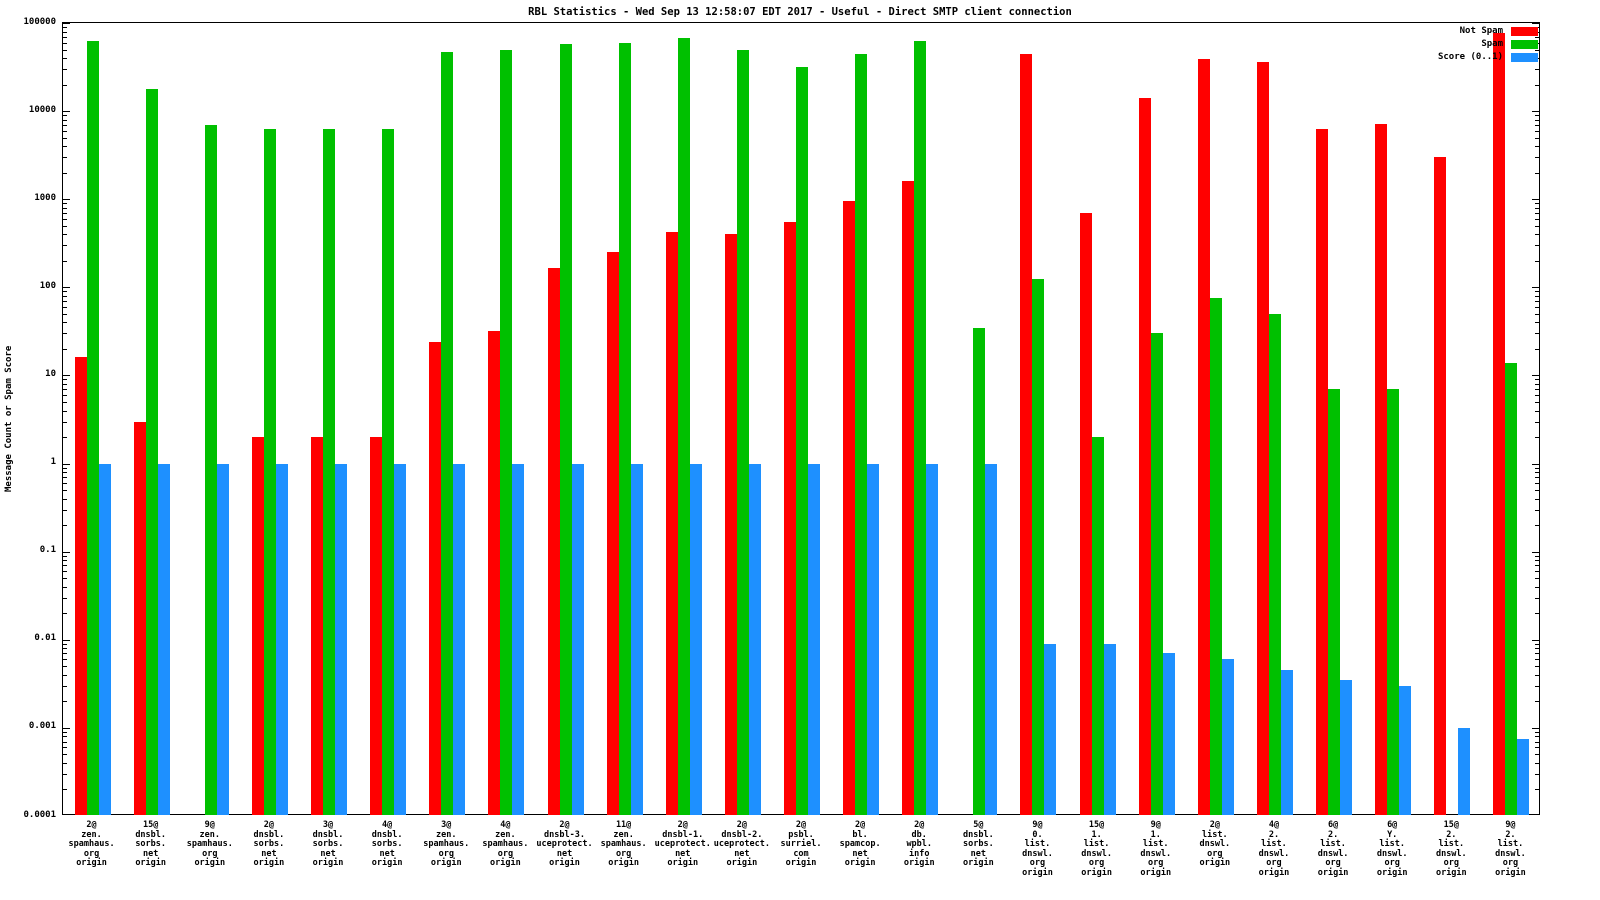  What do you see at coordinates (1451, 849) in the screenshot?
I see `x-tick-label: 15@ 2. list. dnswl. org origin` at bounding box center [1451, 849].